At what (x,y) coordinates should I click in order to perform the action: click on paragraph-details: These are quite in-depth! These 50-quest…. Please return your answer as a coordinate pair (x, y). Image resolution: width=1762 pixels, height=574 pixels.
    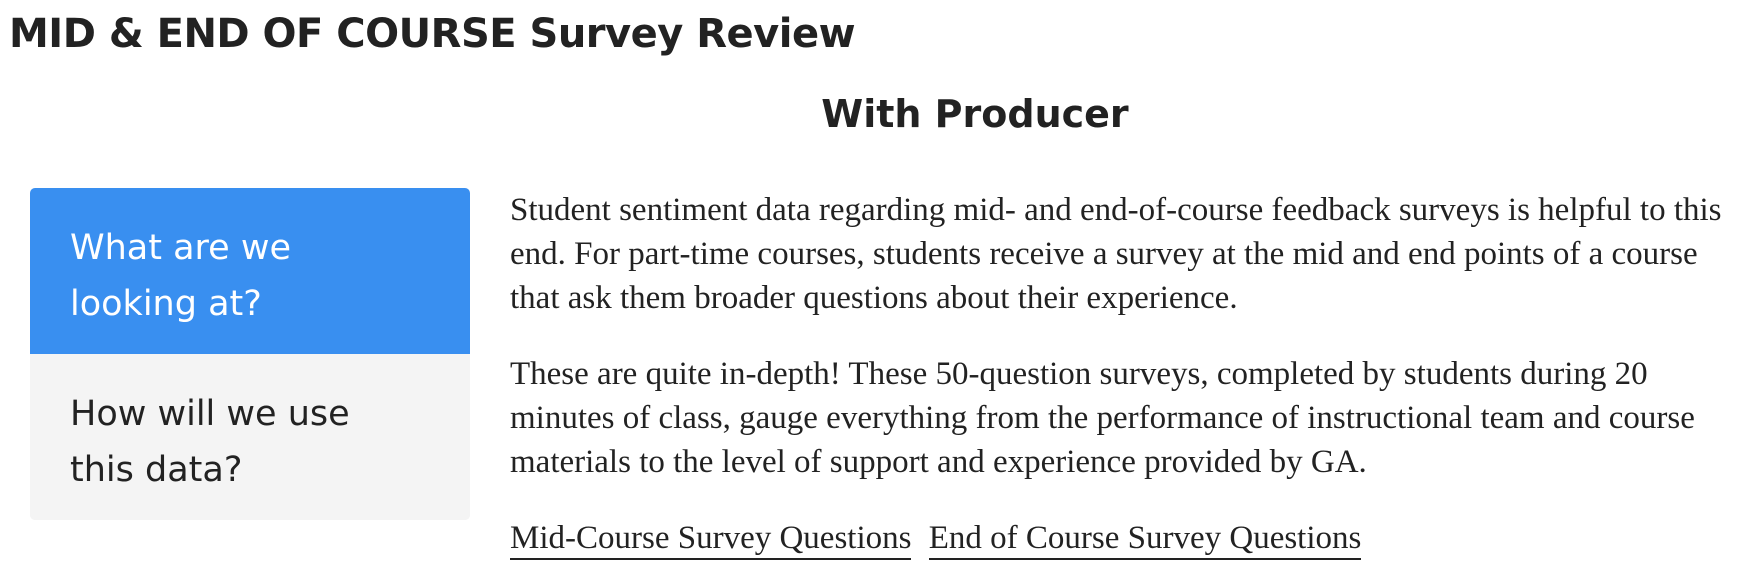
    Looking at the image, I should click on (1102, 418).